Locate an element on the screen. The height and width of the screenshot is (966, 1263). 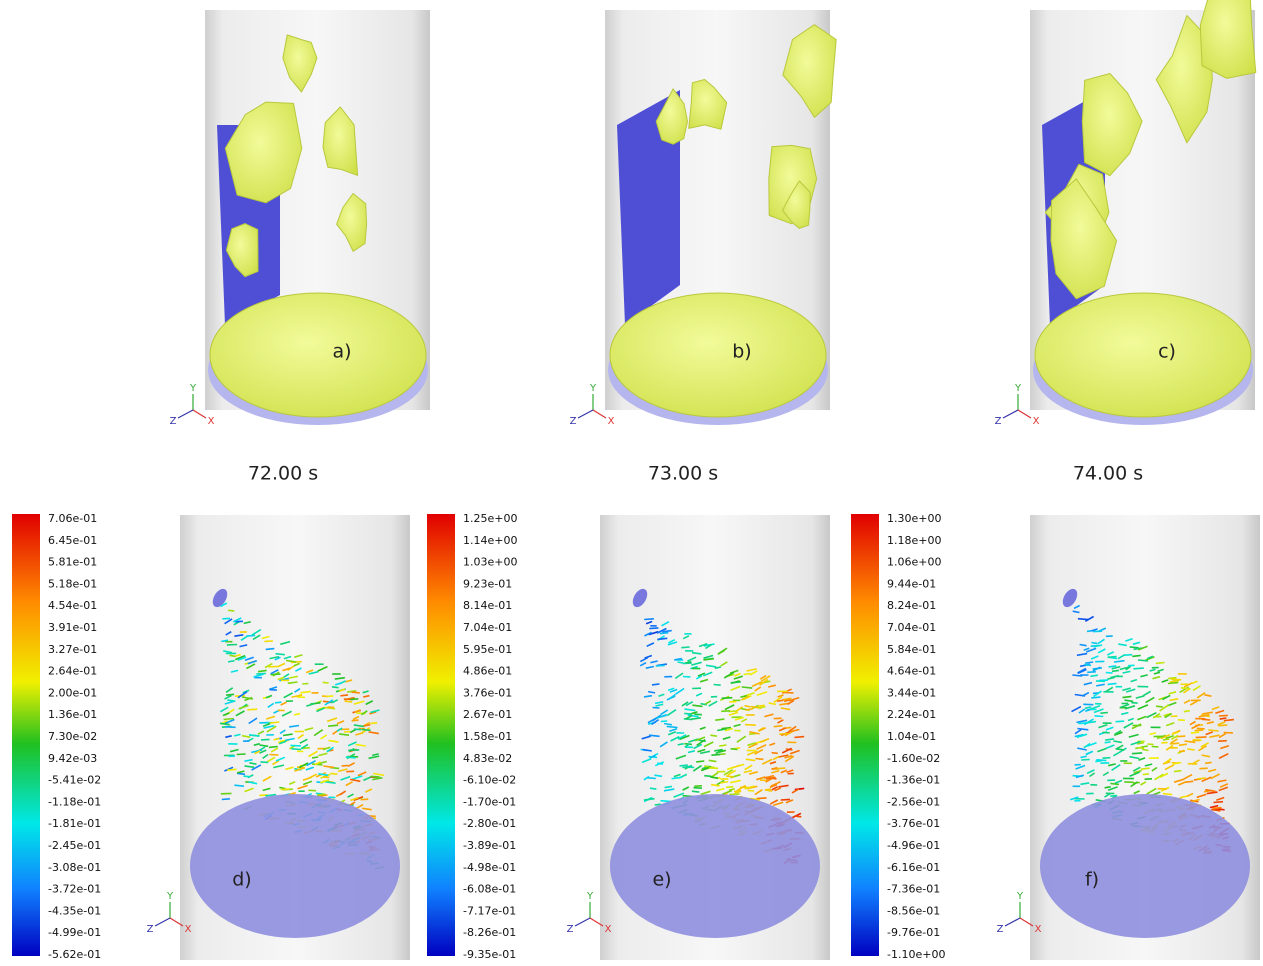
colorbar-label: 4.86e-01 is located at coordinates (487, 671).